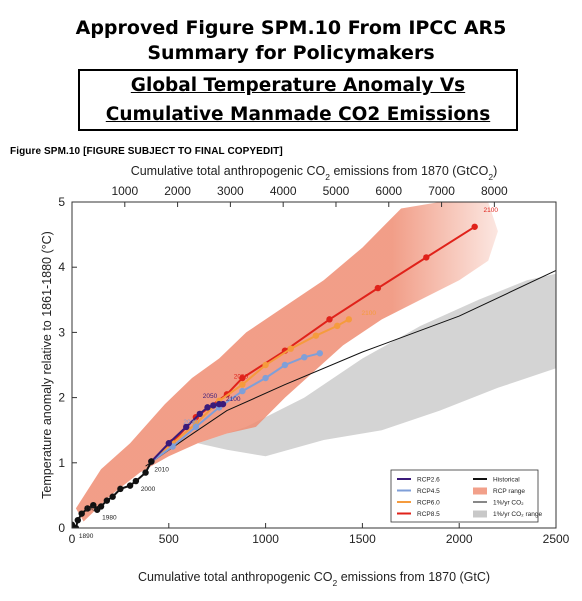  I want to click on x-top-tick-label-2000: 2000, so click(177, 191).